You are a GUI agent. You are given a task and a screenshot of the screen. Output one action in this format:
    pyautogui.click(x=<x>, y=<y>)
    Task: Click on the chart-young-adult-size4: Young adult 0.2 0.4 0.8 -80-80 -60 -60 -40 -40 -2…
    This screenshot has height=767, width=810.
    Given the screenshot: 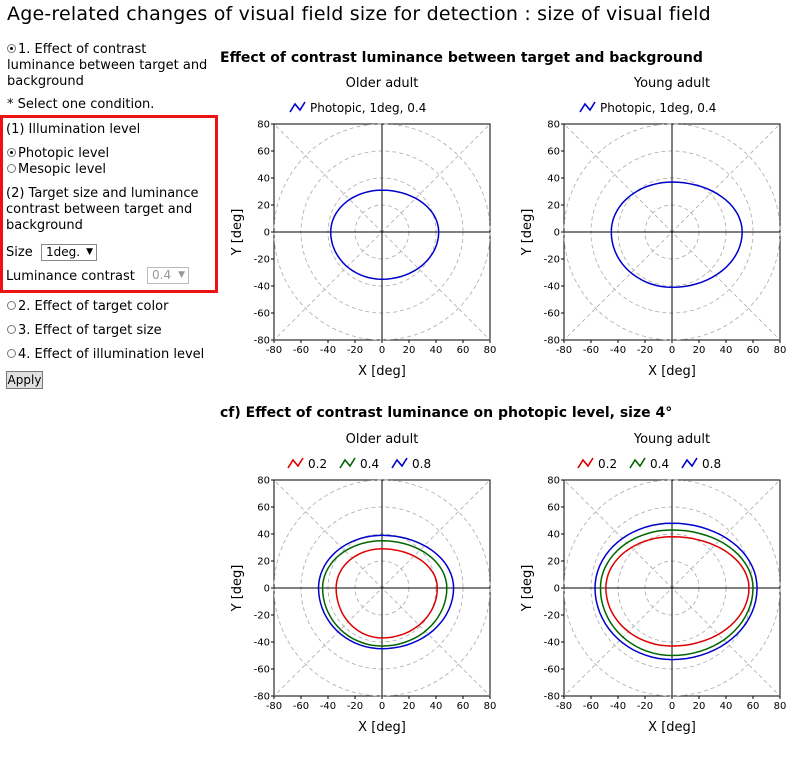 What is the action you would take?
    pyautogui.click(x=653, y=583)
    